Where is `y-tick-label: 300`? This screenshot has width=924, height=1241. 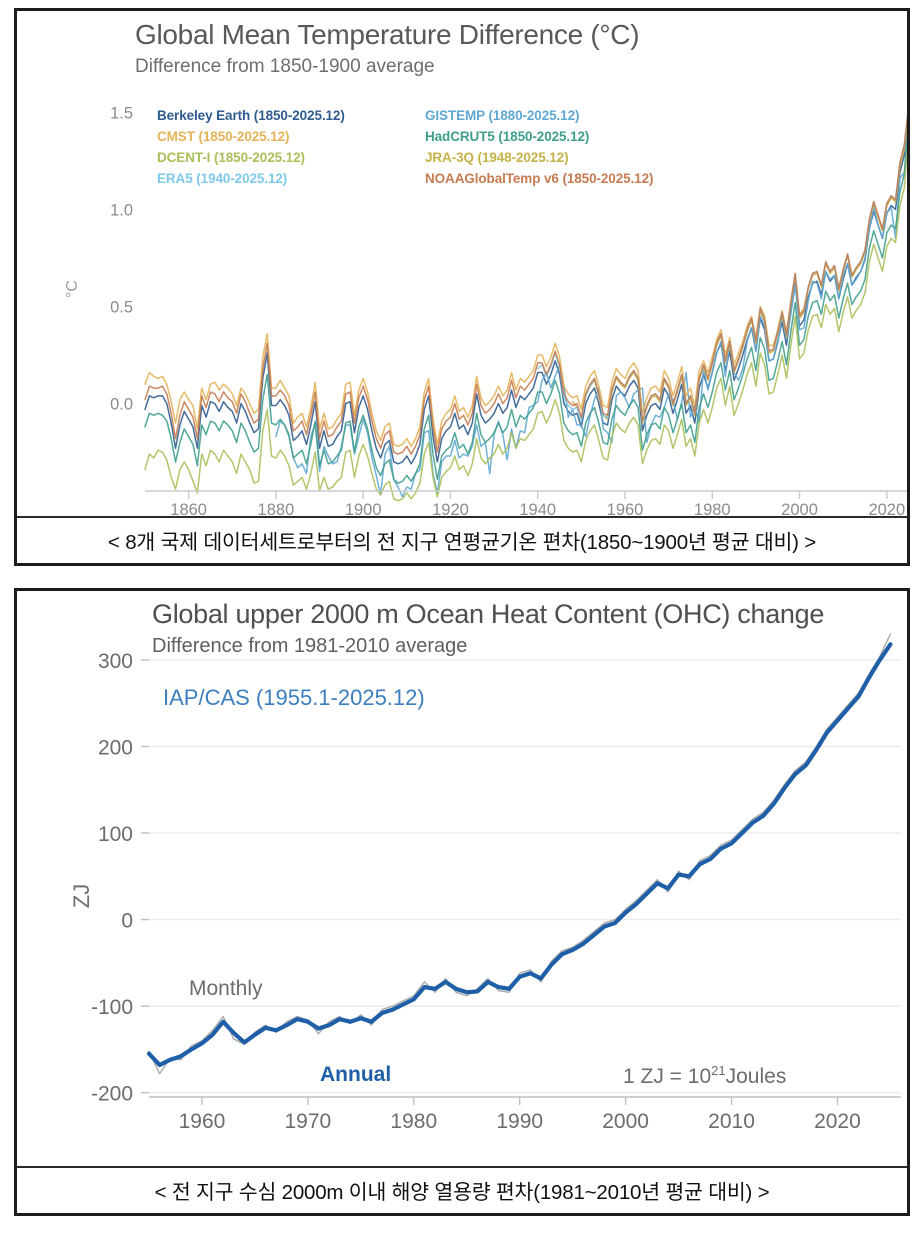
y-tick-label: 300 is located at coordinates (115, 661).